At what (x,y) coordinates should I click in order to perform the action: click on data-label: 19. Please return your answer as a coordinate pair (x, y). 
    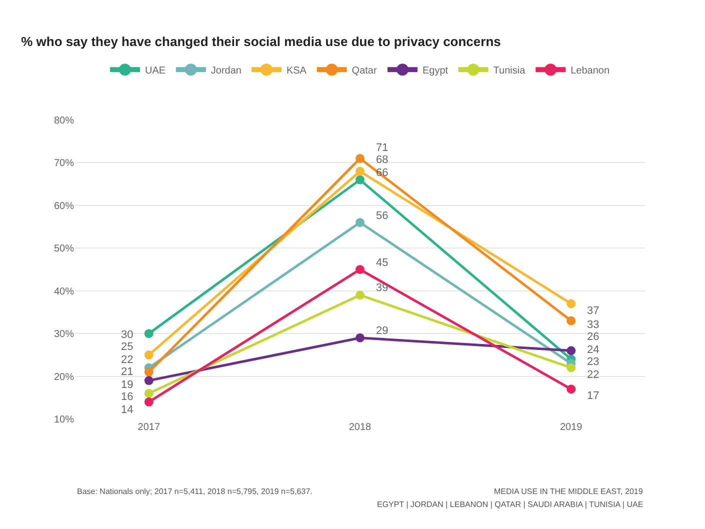
    Looking at the image, I should click on (127, 385).